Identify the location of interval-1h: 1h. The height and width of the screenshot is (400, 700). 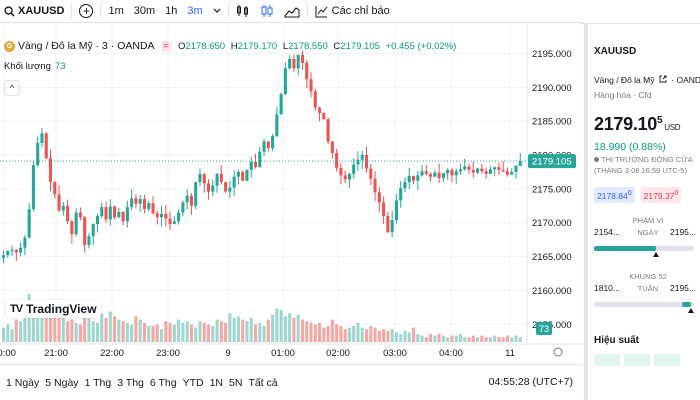
(171, 11).